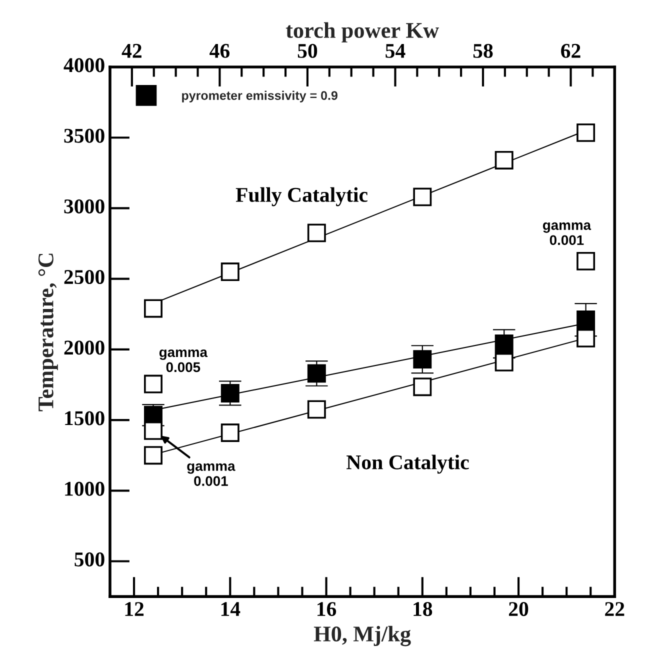 The height and width of the screenshot is (657, 647). Describe the element at coordinates (362, 636) in the screenshot. I see `x-axis-title: H0, Mj/kg` at that location.